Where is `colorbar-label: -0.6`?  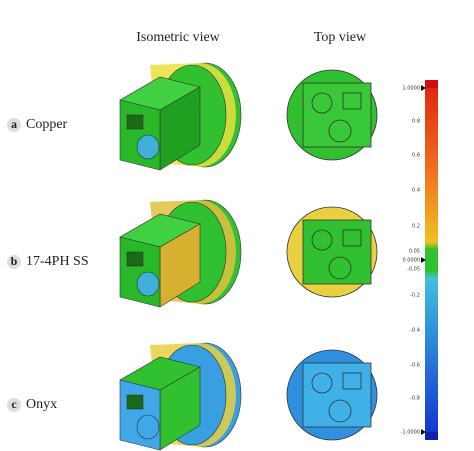
colorbar-label: -0.6 is located at coordinates (415, 366).